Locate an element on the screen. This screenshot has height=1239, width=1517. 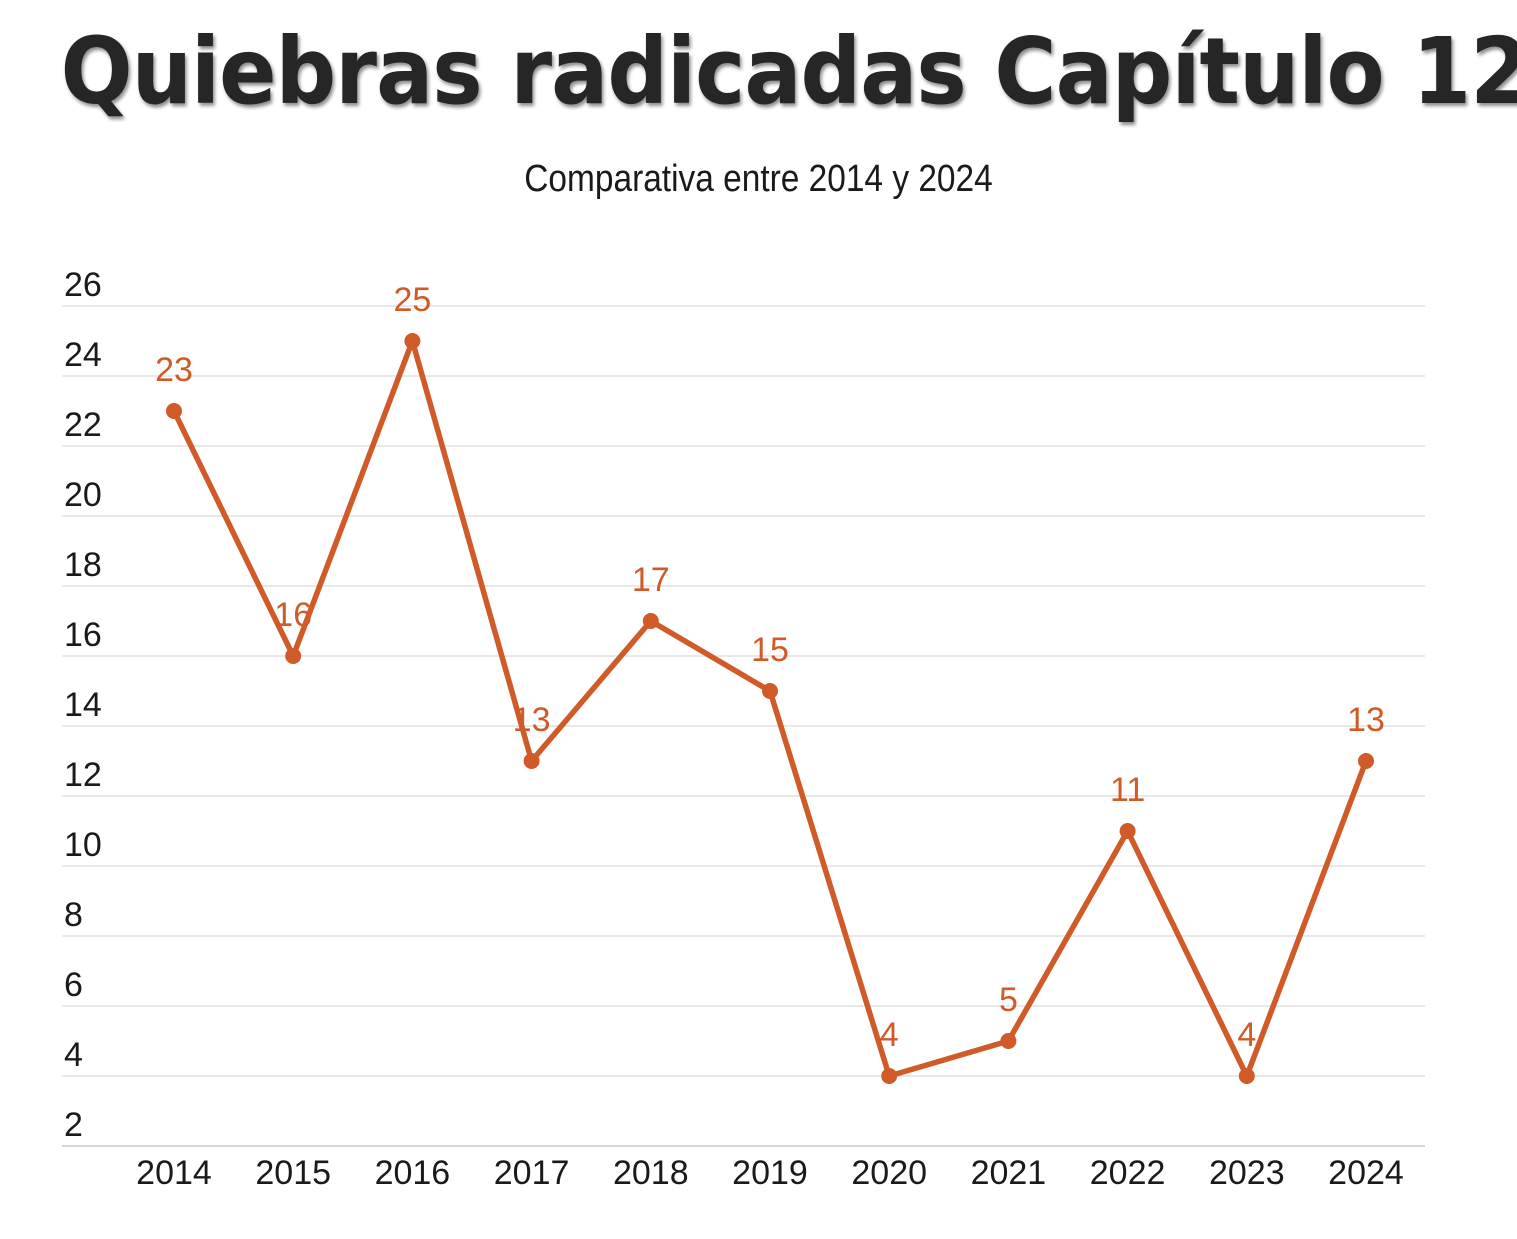
x-tick-label: 2015 is located at coordinates (293, 1173).